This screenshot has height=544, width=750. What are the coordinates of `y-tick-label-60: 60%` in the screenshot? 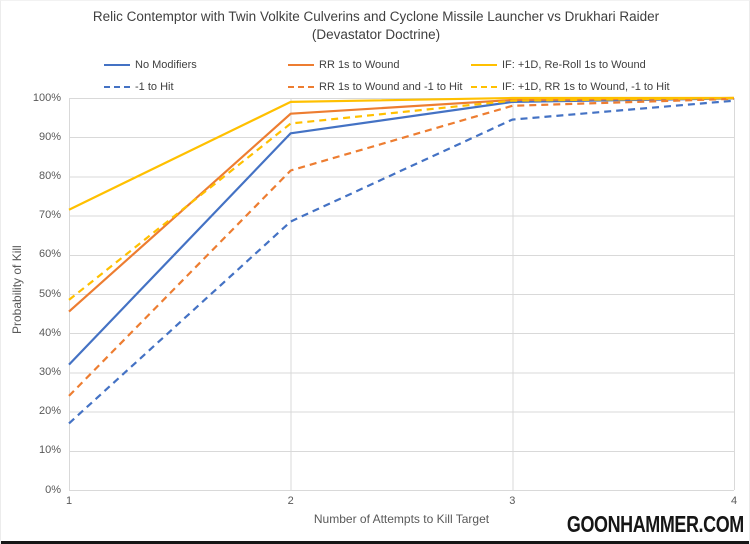 It's located at (49, 254).